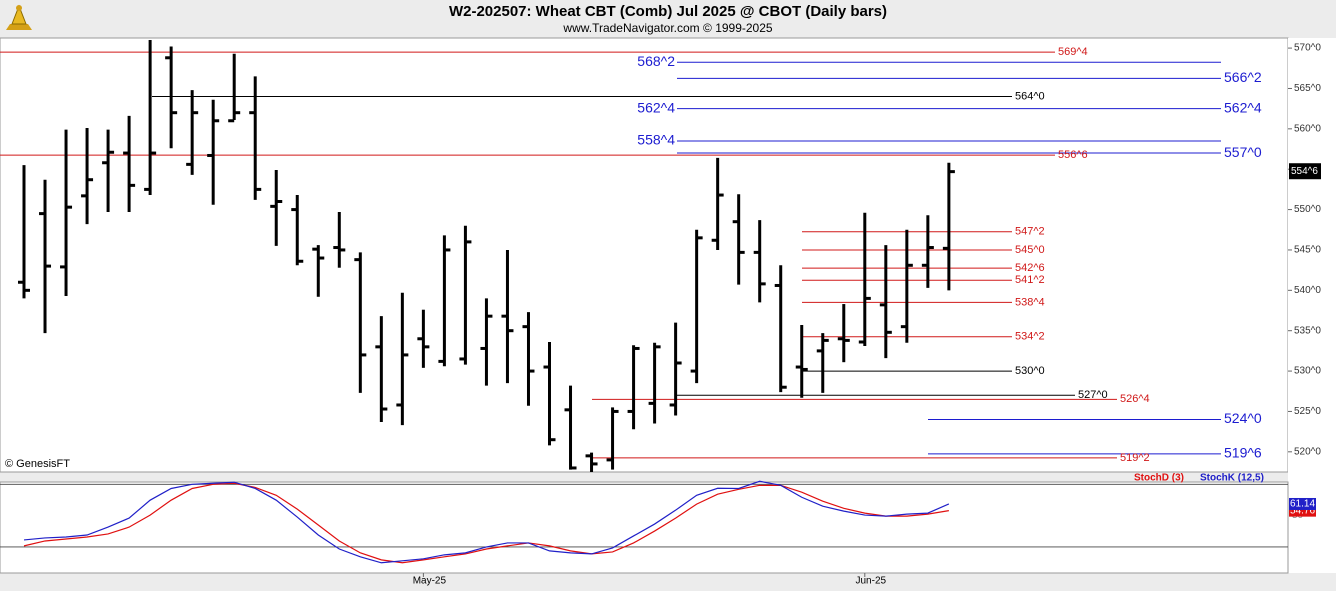 The width and height of the screenshot is (1336, 591). I want to click on level-label: 547^2, so click(1030, 232).